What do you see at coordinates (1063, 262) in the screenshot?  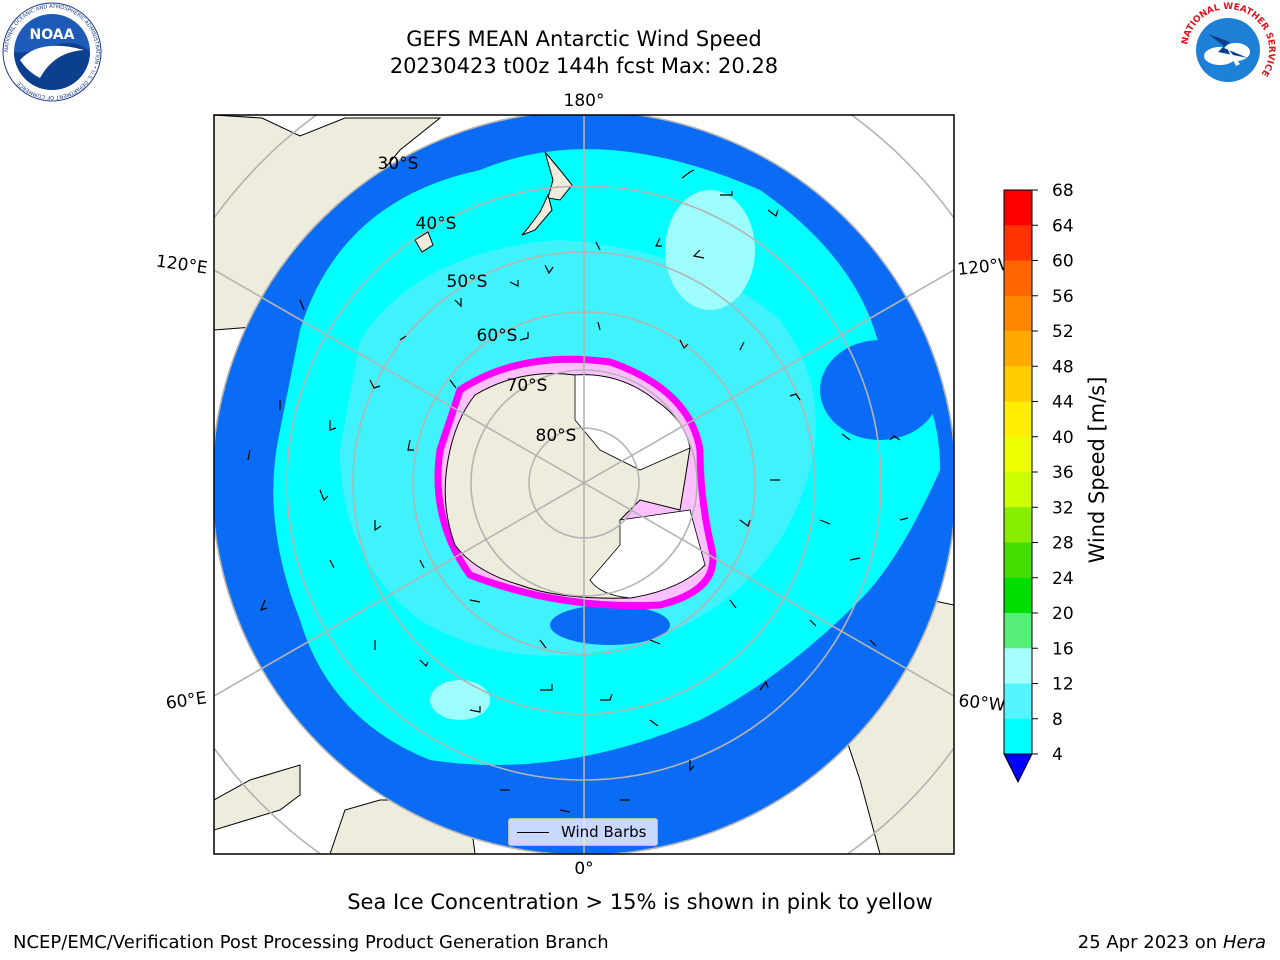 I see `colorbar-tick-label: 60` at bounding box center [1063, 262].